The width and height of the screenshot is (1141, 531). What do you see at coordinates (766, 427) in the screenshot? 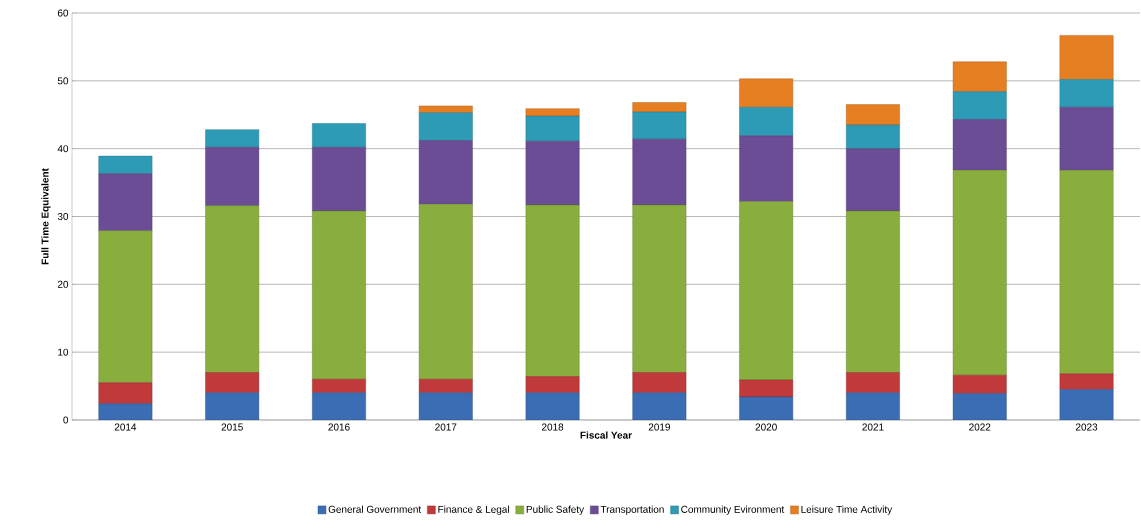
I see `x-tick-label: 2020` at bounding box center [766, 427].